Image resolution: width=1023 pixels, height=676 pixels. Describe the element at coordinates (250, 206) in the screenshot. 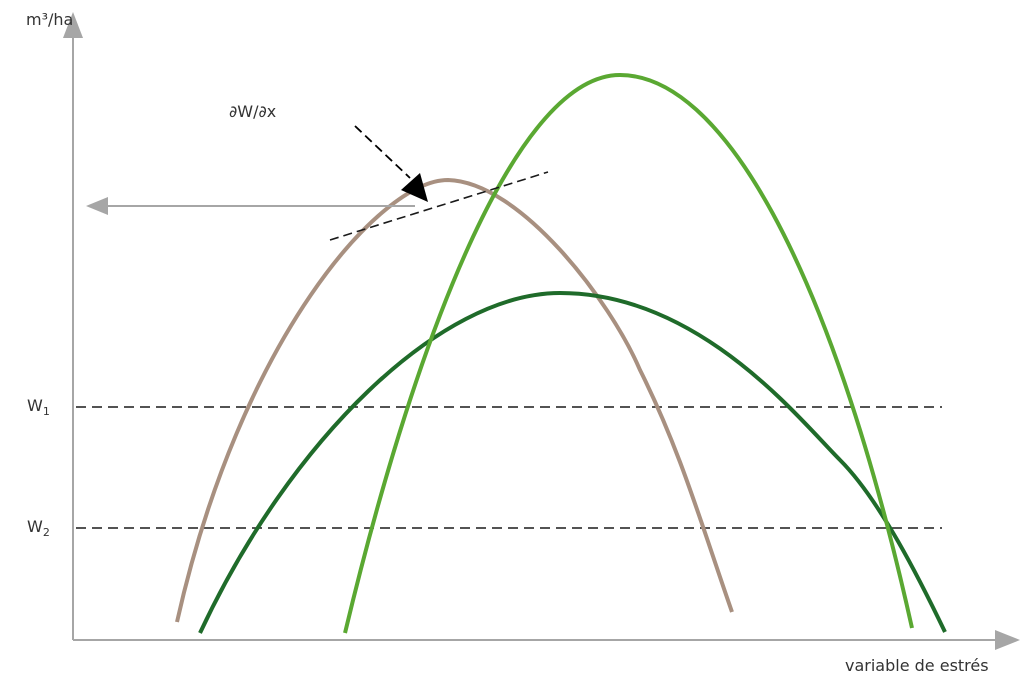

I see `gray-arrow-to-y-axis` at that location.